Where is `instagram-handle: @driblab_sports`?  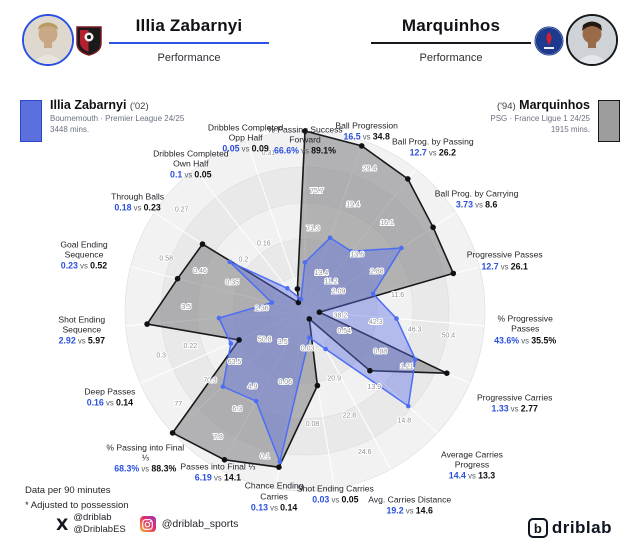 instagram-handle: @driblab_sports is located at coordinates (200, 524).